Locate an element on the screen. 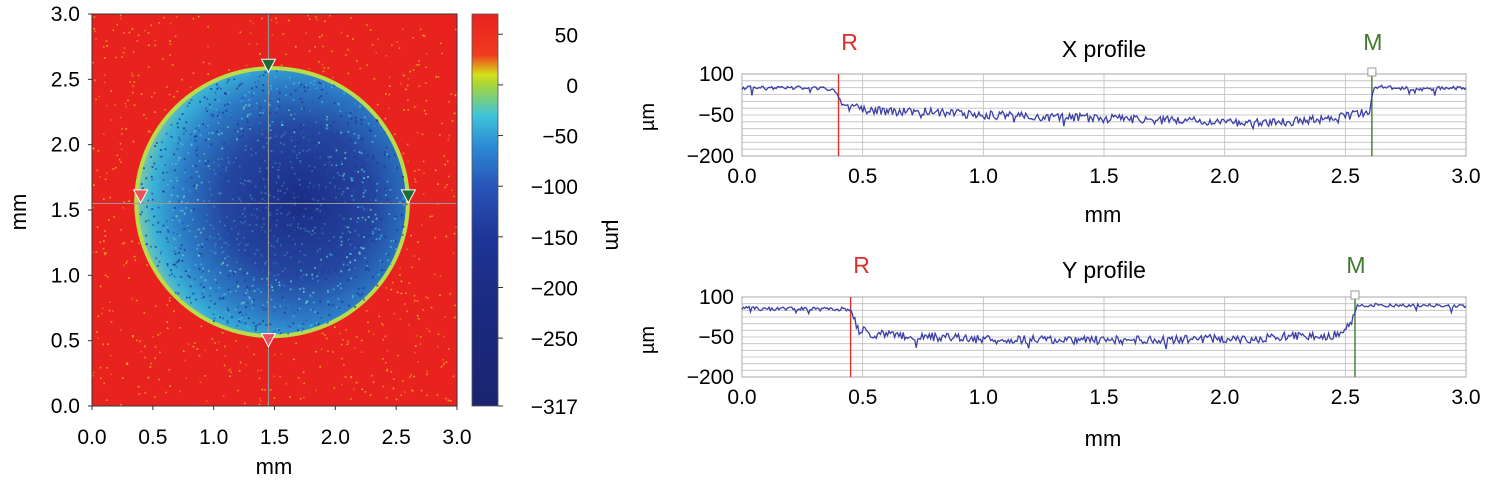 The width and height of the screenshot is (1486, 482). x-tick-label: 3.0 is located at coordinates (1465, 397).